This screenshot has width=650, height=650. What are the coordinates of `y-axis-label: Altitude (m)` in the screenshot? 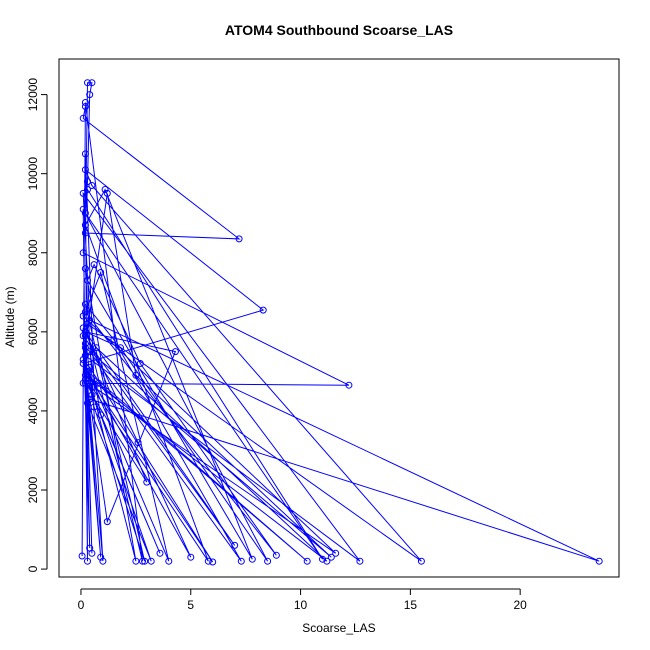 It's located at (10, 316).